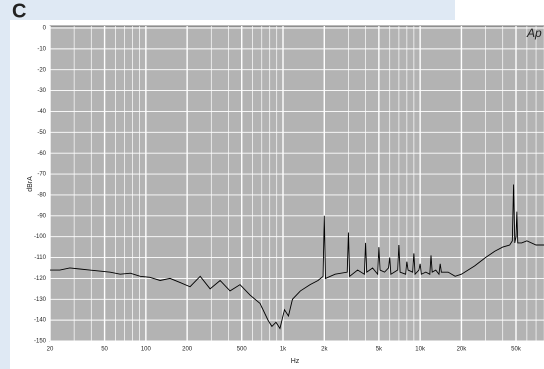 The width and height of the screenshot is (544, 369). Describe the element at coordinates (40, 237) in the screenshot. I see `y-tick-label: -100` at that location.